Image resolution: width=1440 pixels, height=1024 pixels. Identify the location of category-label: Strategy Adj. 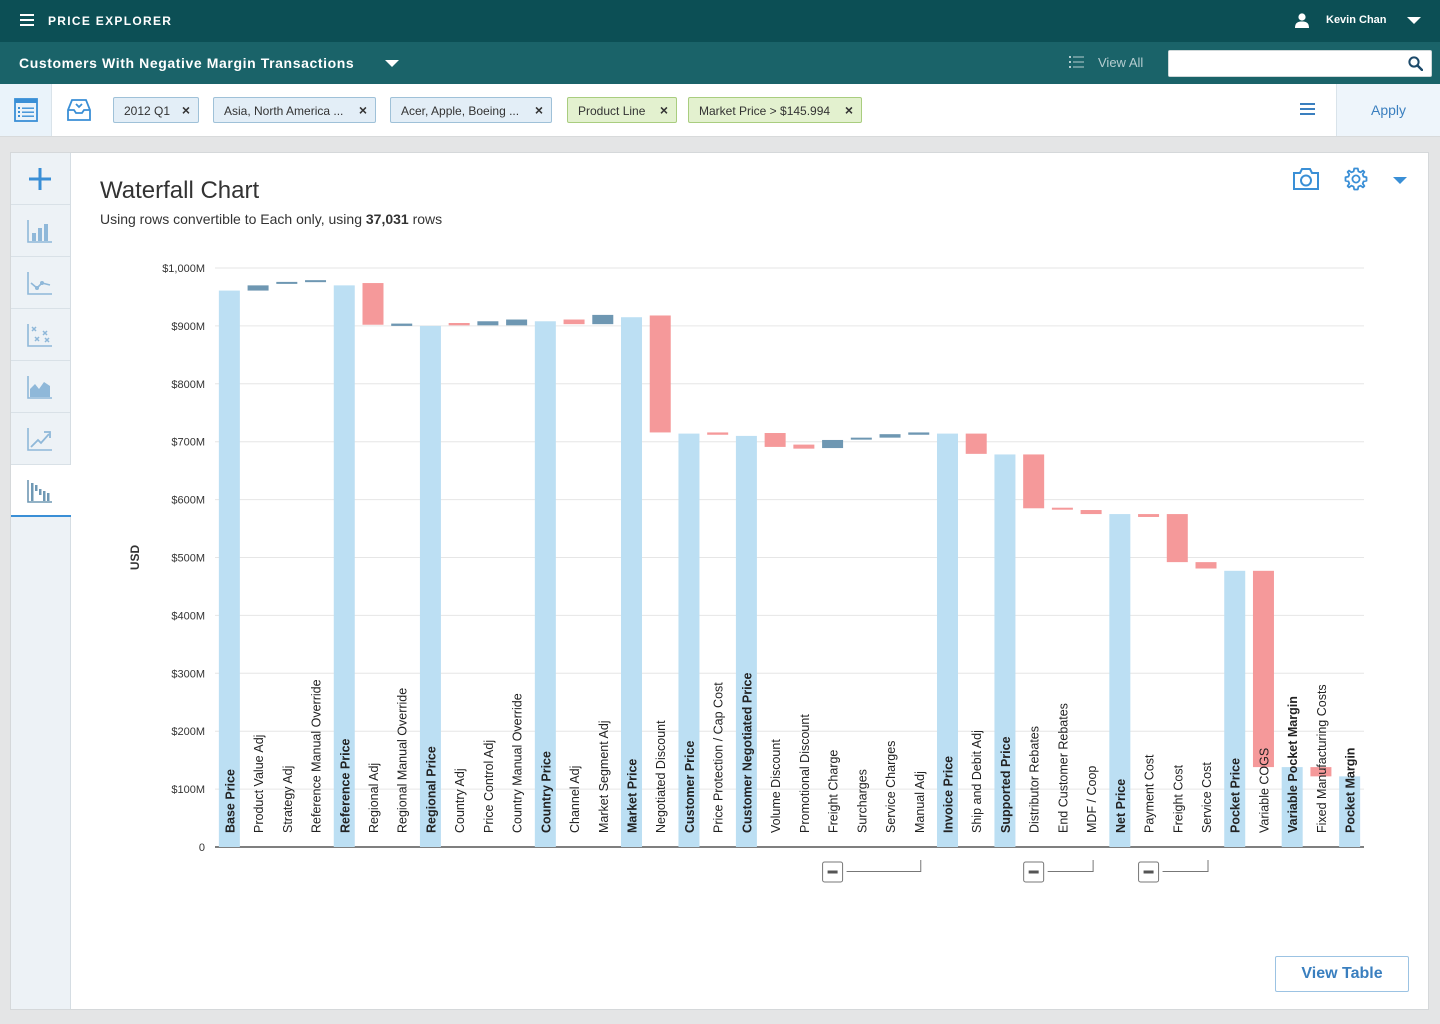
(288, 799).